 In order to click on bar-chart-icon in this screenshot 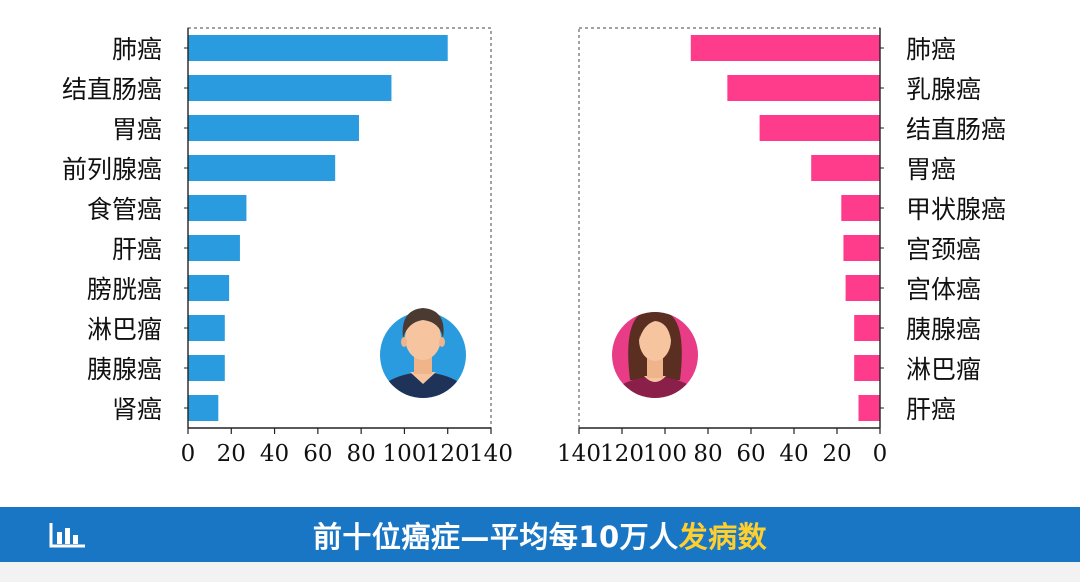, I will do `click(67, 535)`.